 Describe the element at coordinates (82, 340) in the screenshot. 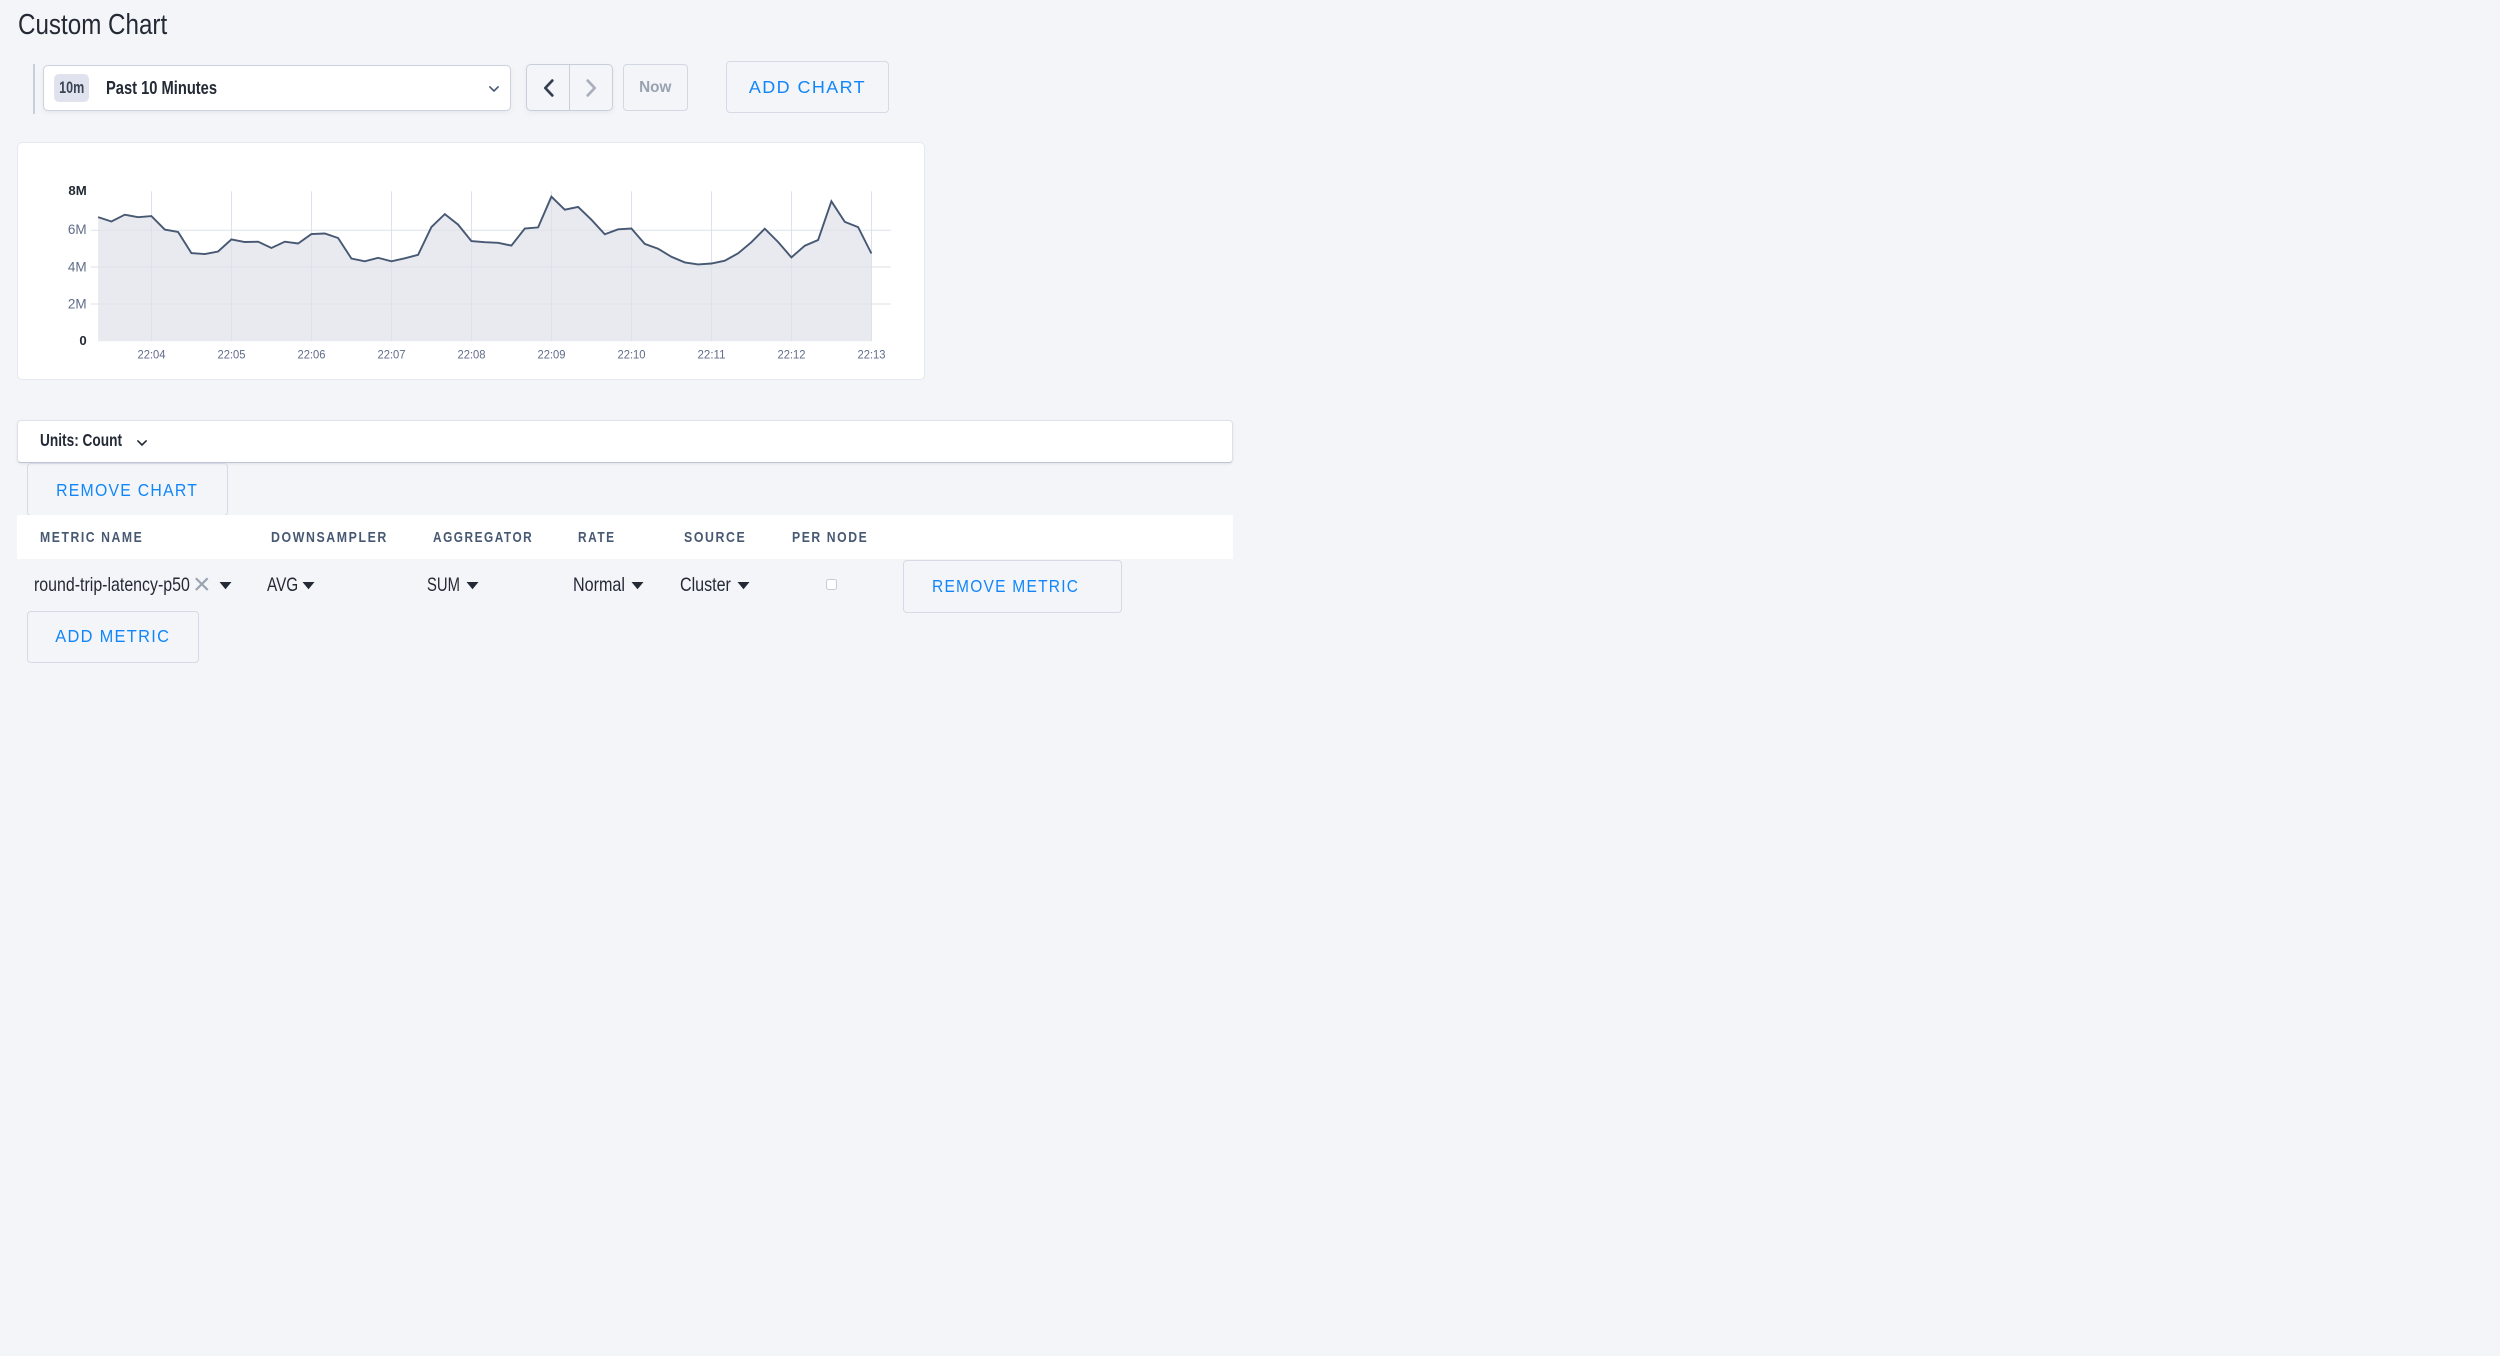

I see `svg-text: 0` at that location.